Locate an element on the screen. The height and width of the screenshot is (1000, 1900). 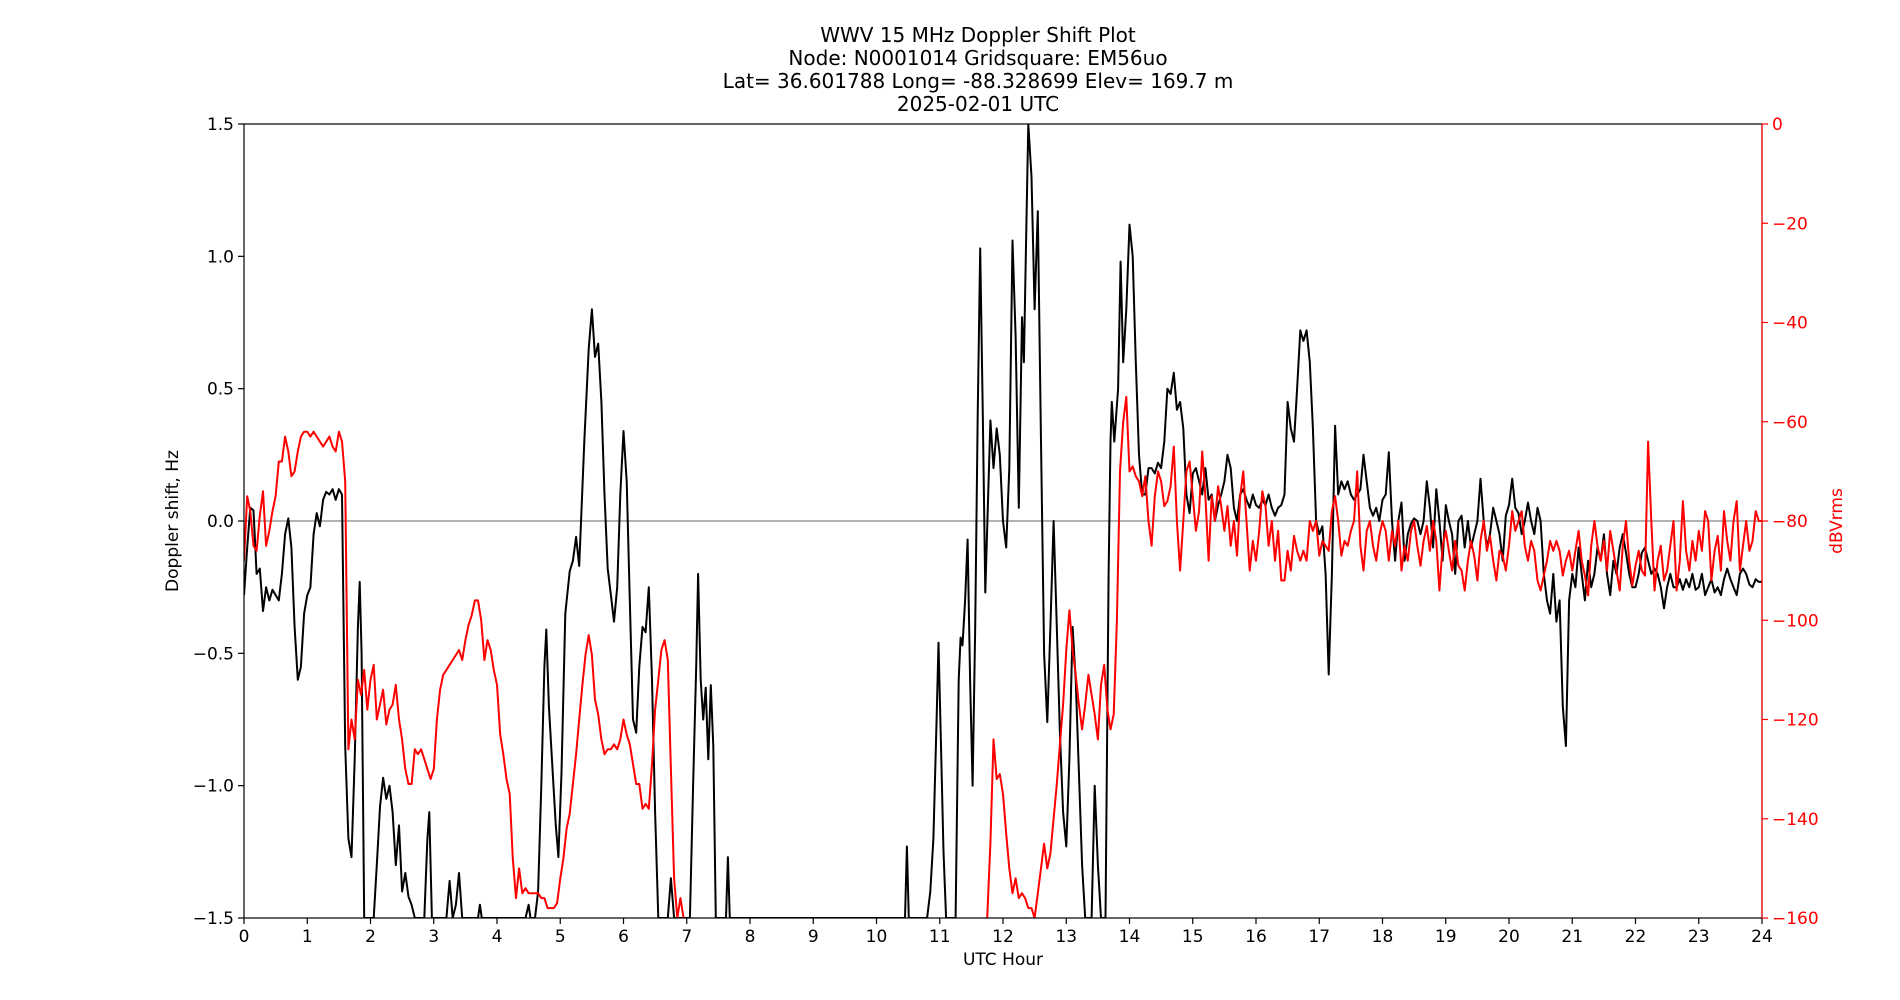
y-left-tick-label: −0.5 is located at coordinates (213, 654).